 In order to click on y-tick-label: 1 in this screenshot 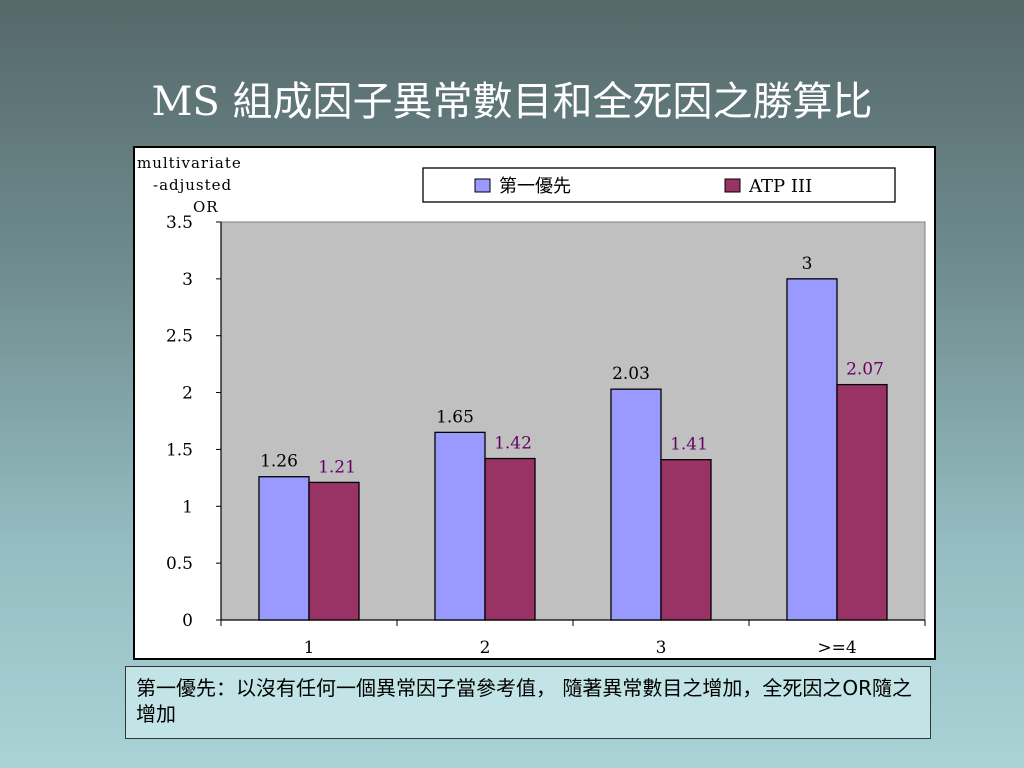, I will do `click(187, 507)`.